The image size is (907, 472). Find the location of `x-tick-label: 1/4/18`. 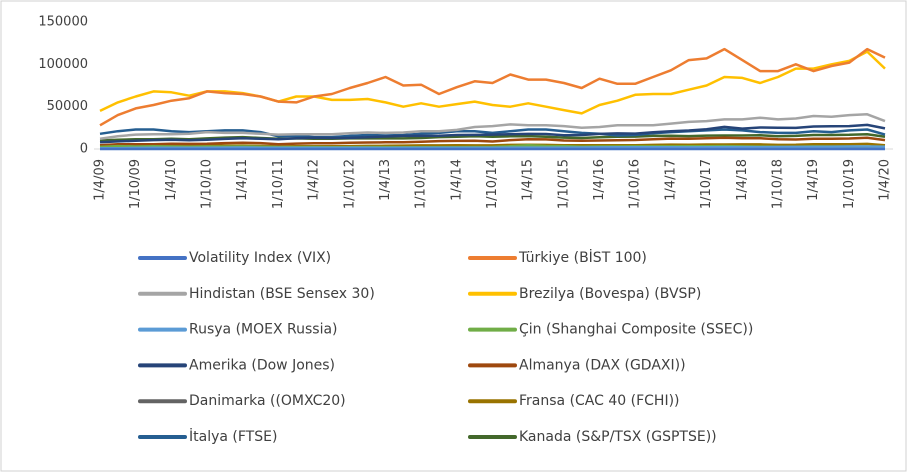

x-tick-label: 1/4/18 is located at coordinates (742, 180).